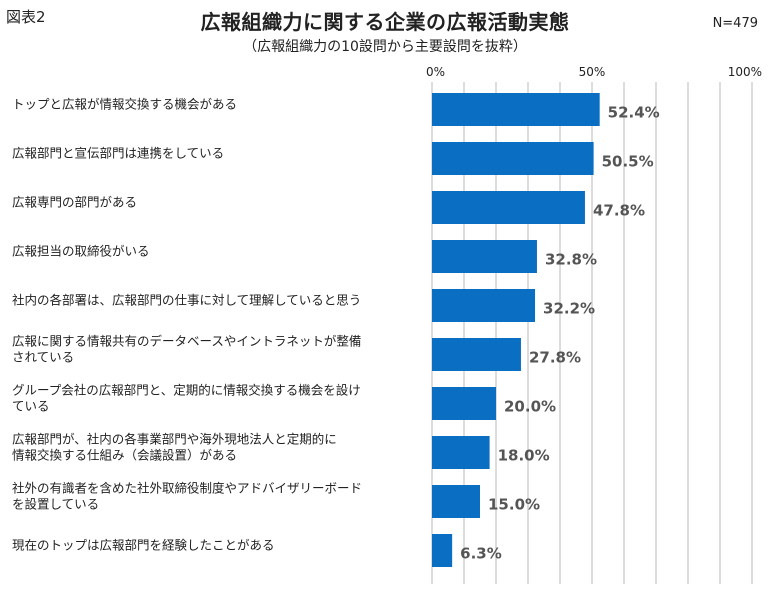 The image size is (770, 590). What do you see at coordinates (619, 211) in the screenshot?
I see `value-label-2: 47.8%` at bounding box center [619, 211].